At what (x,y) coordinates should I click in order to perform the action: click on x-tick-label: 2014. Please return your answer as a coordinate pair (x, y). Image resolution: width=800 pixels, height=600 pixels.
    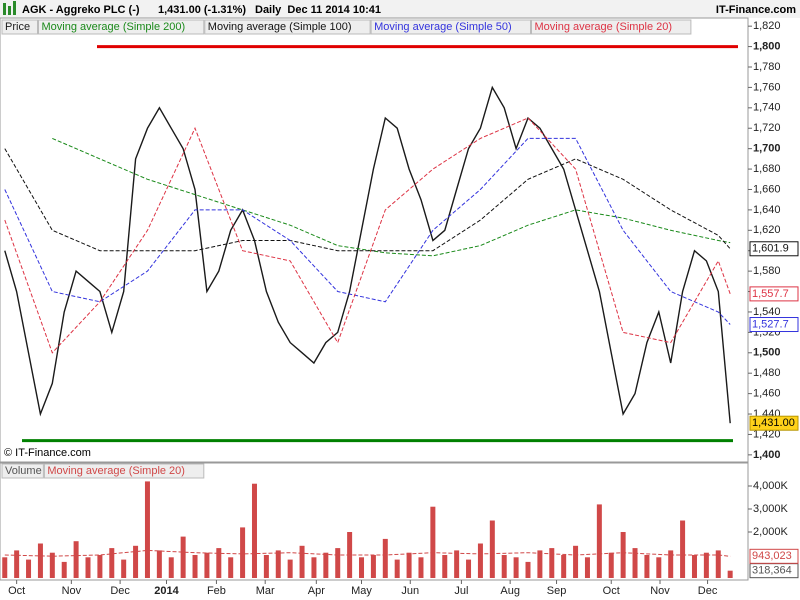
    Looking at the image, I should click on (166, 591).